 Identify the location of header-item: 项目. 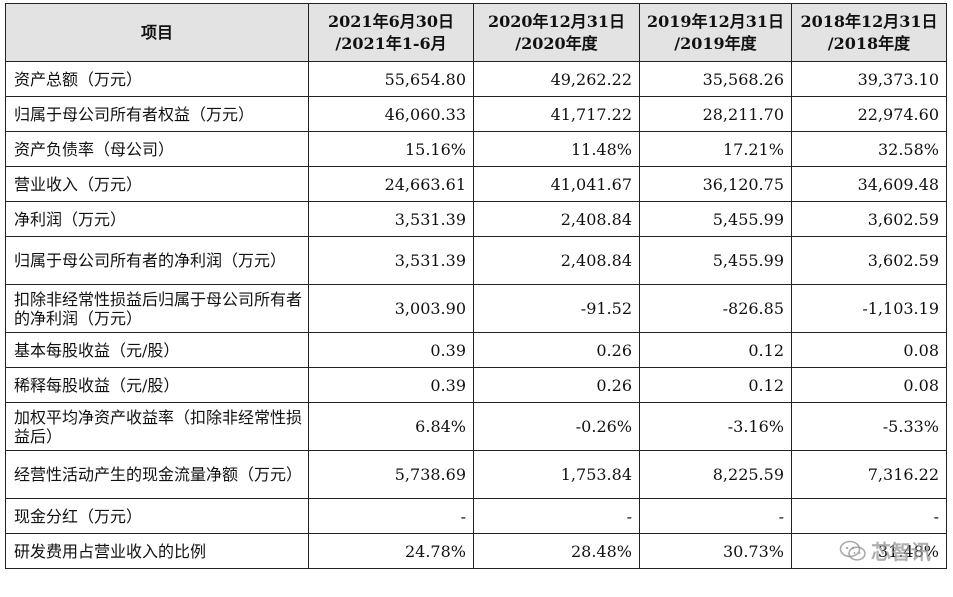
(157, 32).